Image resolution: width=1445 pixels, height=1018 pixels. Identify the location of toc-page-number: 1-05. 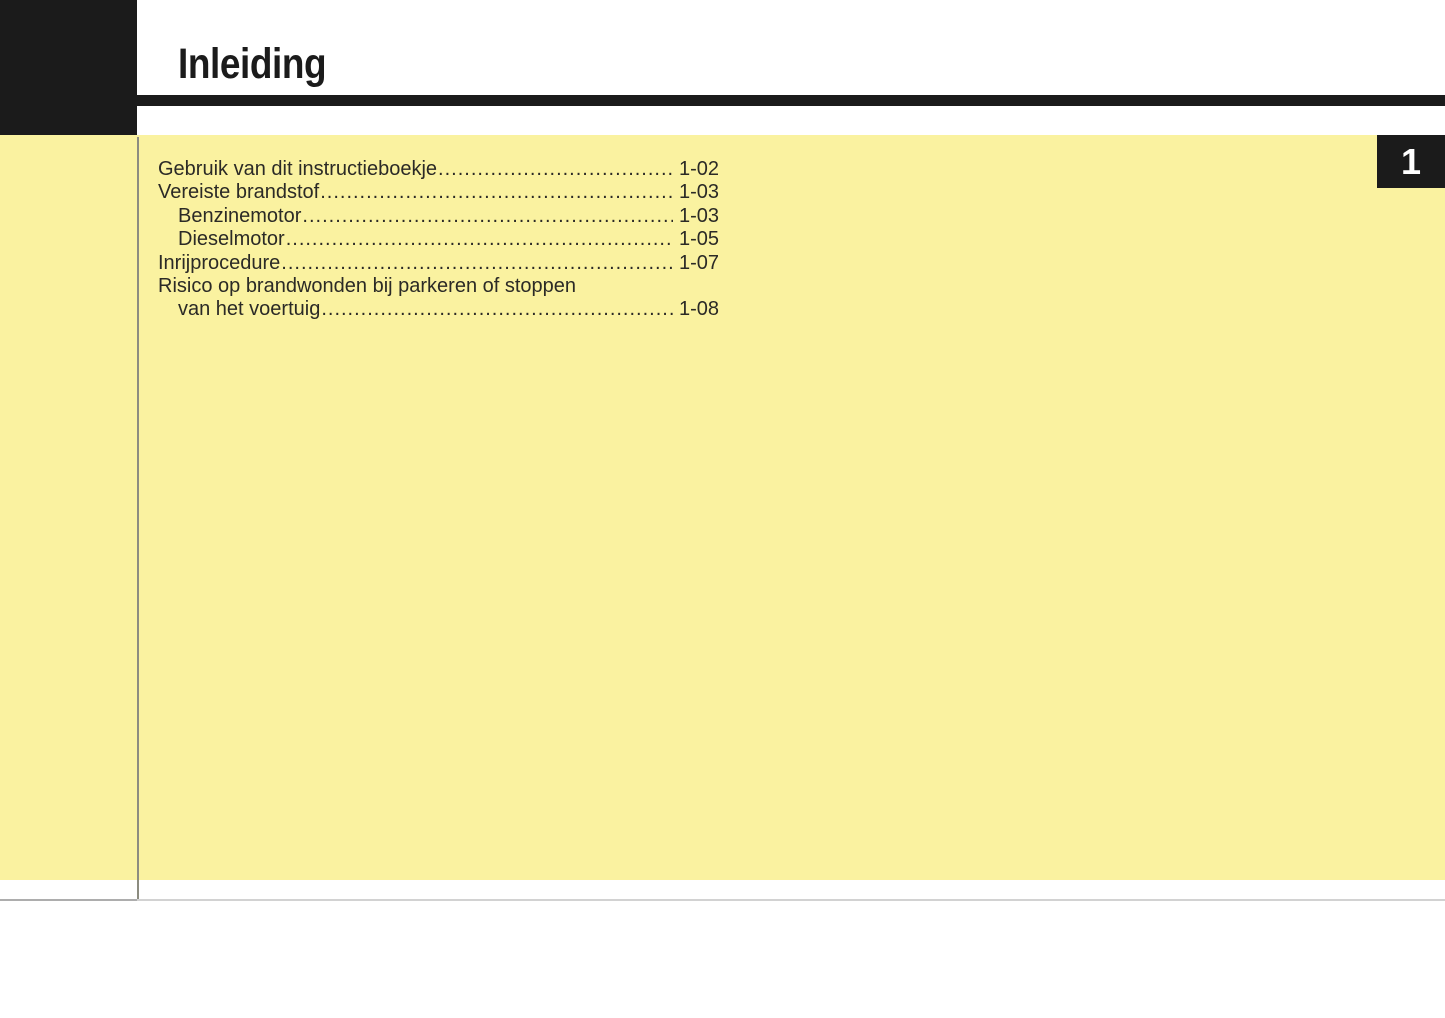
(698, 239).